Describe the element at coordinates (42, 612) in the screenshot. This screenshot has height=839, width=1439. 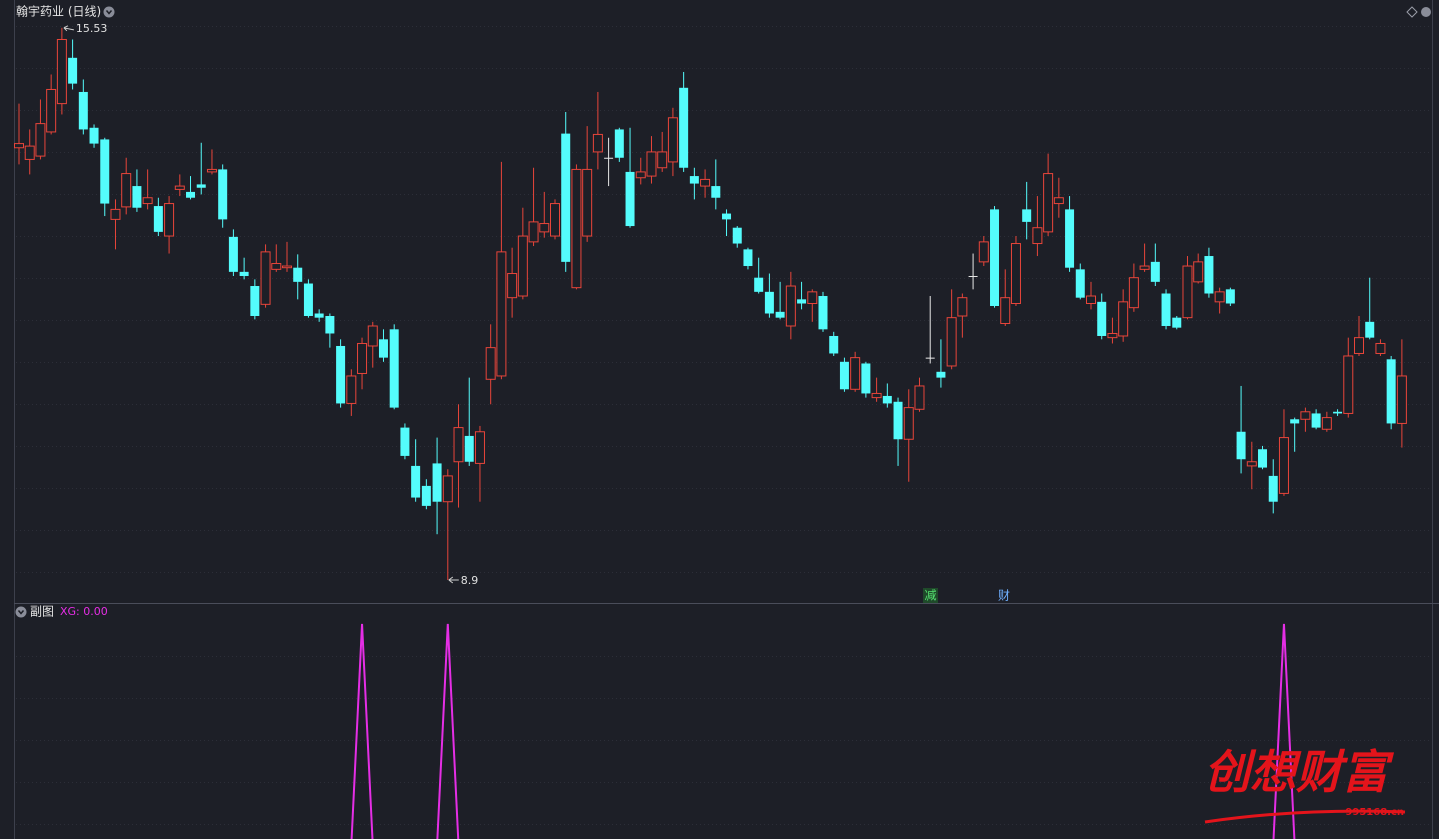
I see `sub-title: 副图` at that location.